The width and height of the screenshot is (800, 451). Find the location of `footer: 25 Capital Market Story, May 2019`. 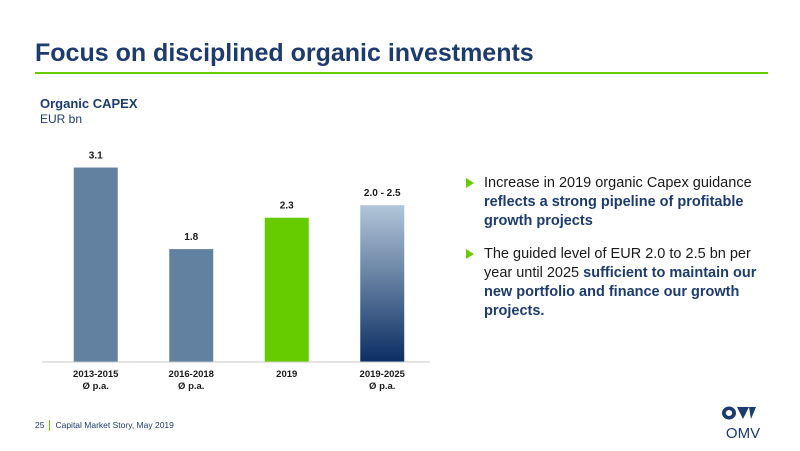

footer: 25 Capital Market Story, May 2019 is located at coordinates (104, 426).